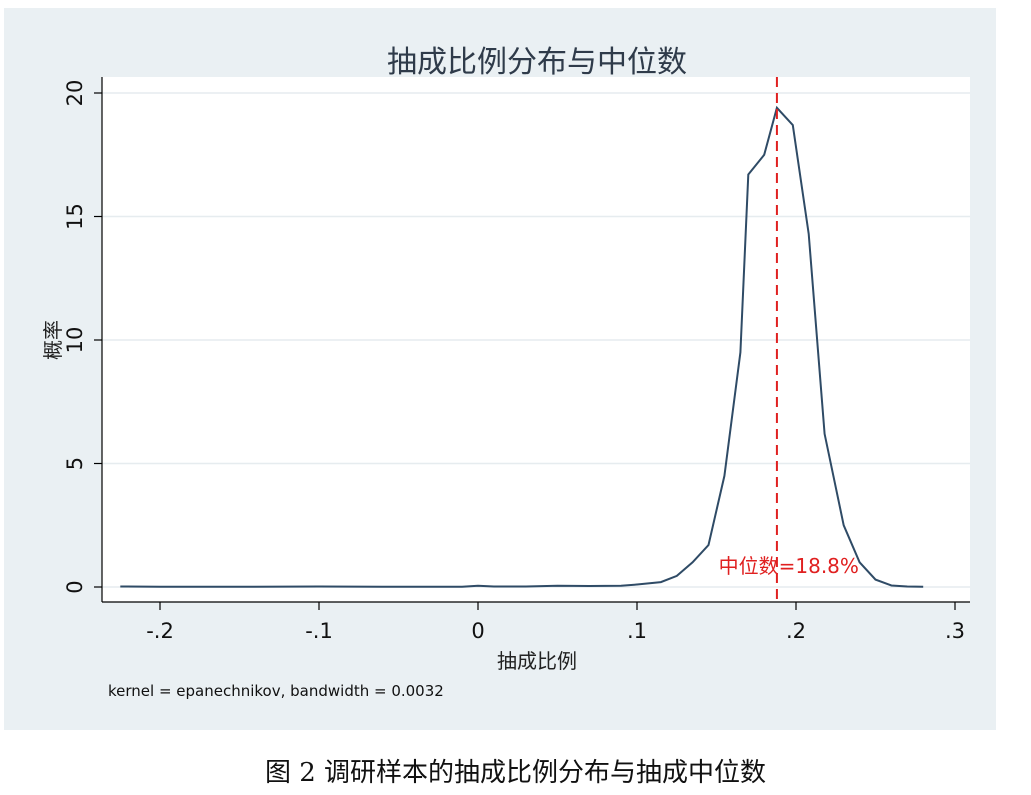  I want to click on median-label: 中位数=18.8%, so click(789, 566).